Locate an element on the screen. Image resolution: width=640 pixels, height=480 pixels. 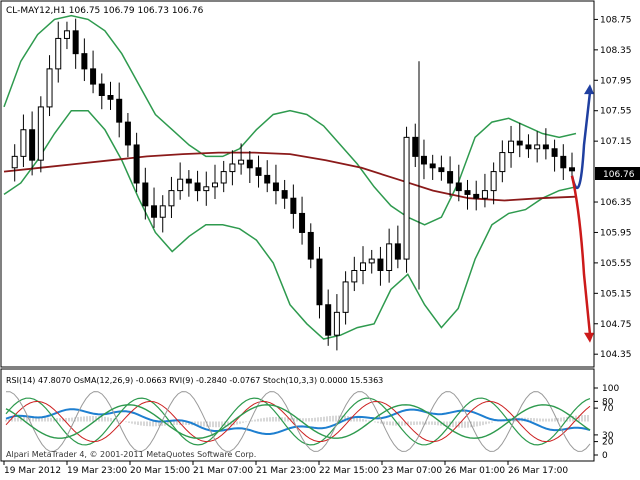
time-tick-label: 20 Mar 15:00 is located at coordinates (160, 471).